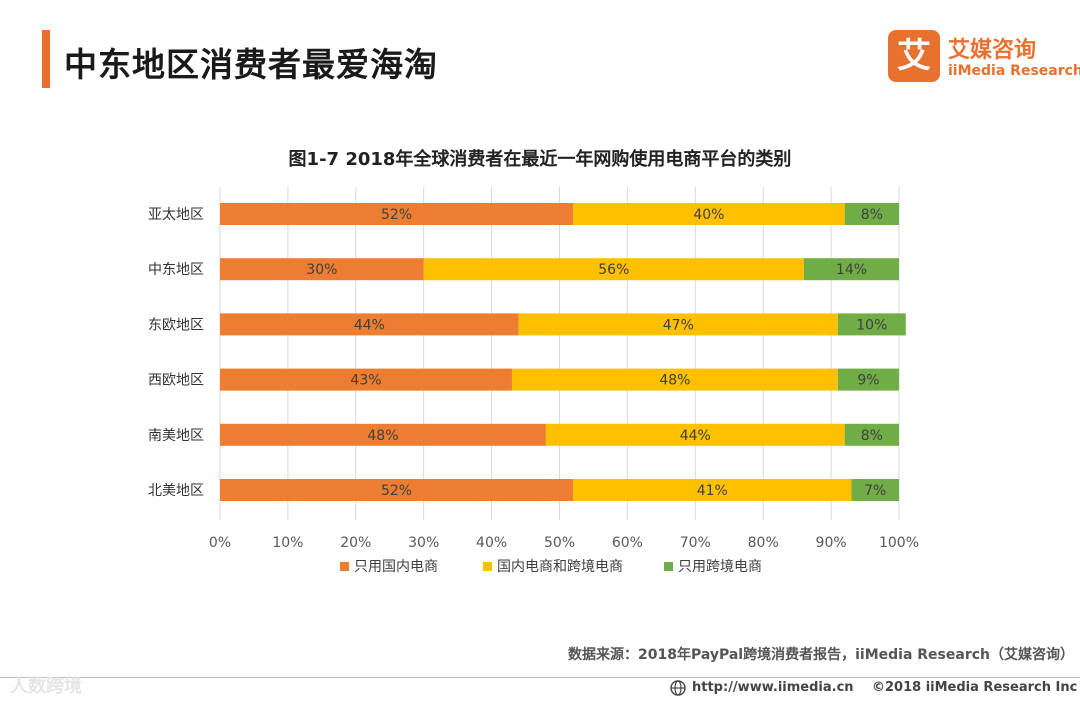  Describe the element at coordinates (251, 64) in the screenshot. I see `page-title: 中东地区消费者最爱海淘` at that location.